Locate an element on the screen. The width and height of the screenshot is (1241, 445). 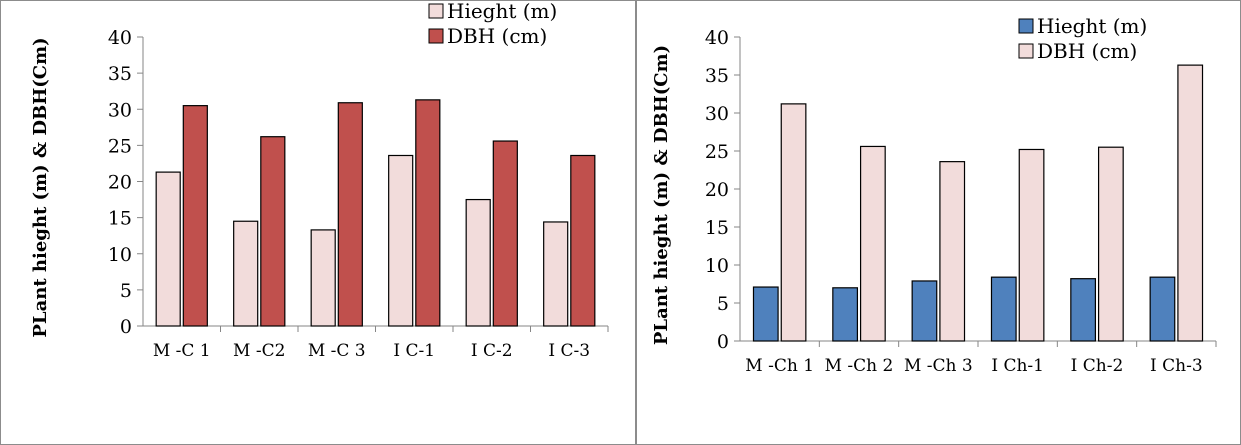
x-category-label: M -Ch 3 is located at coordinates (938, 366).